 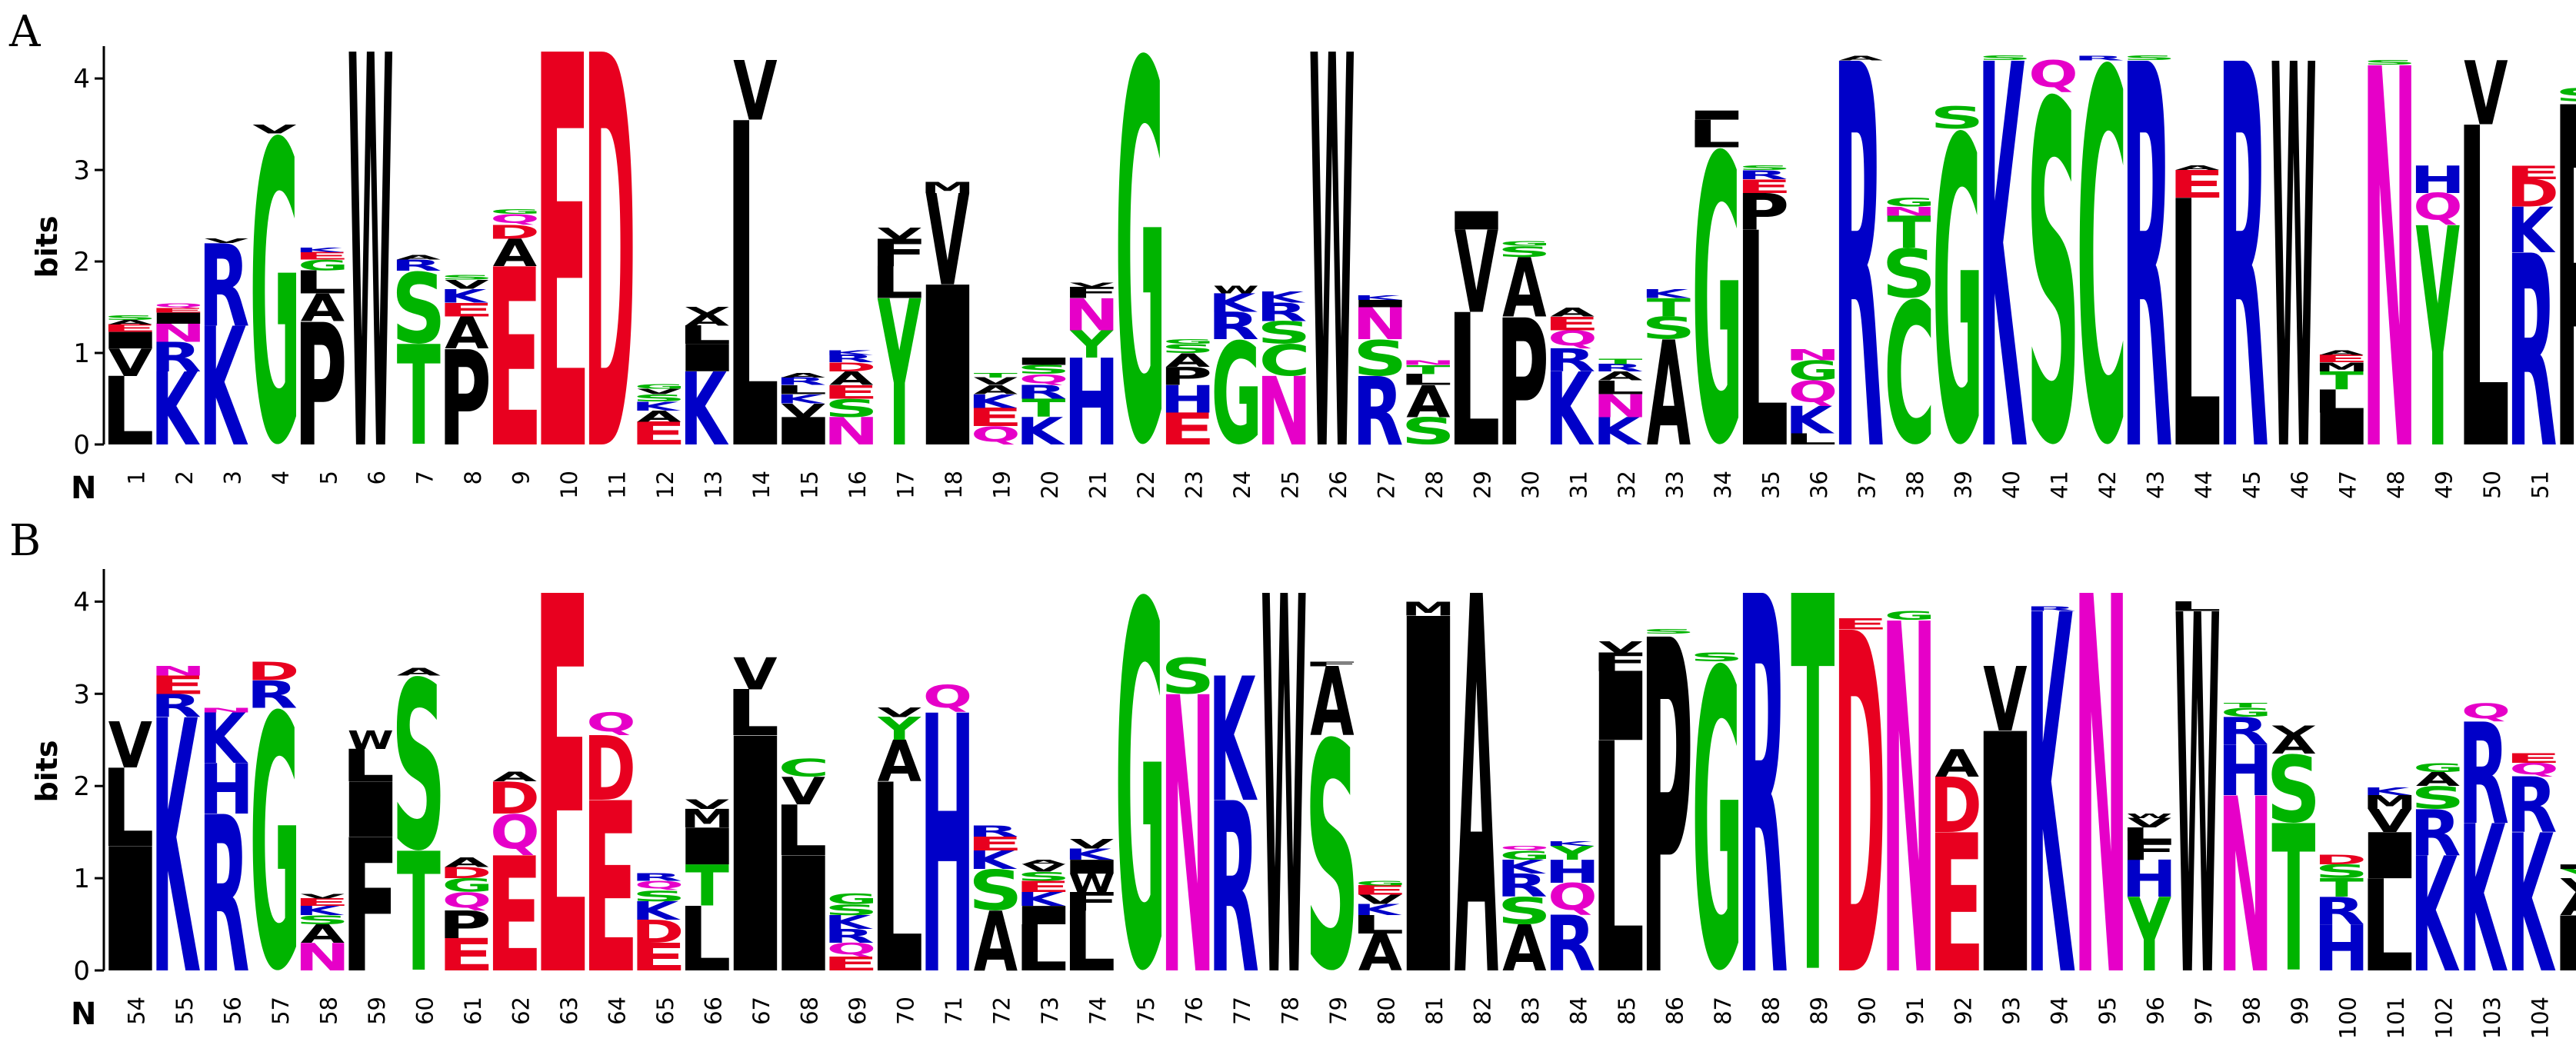 What do you see at coordinates (1956, 878) in the screenshot?
I see `logo-column: EDA` at bounding box center [1956, 878].